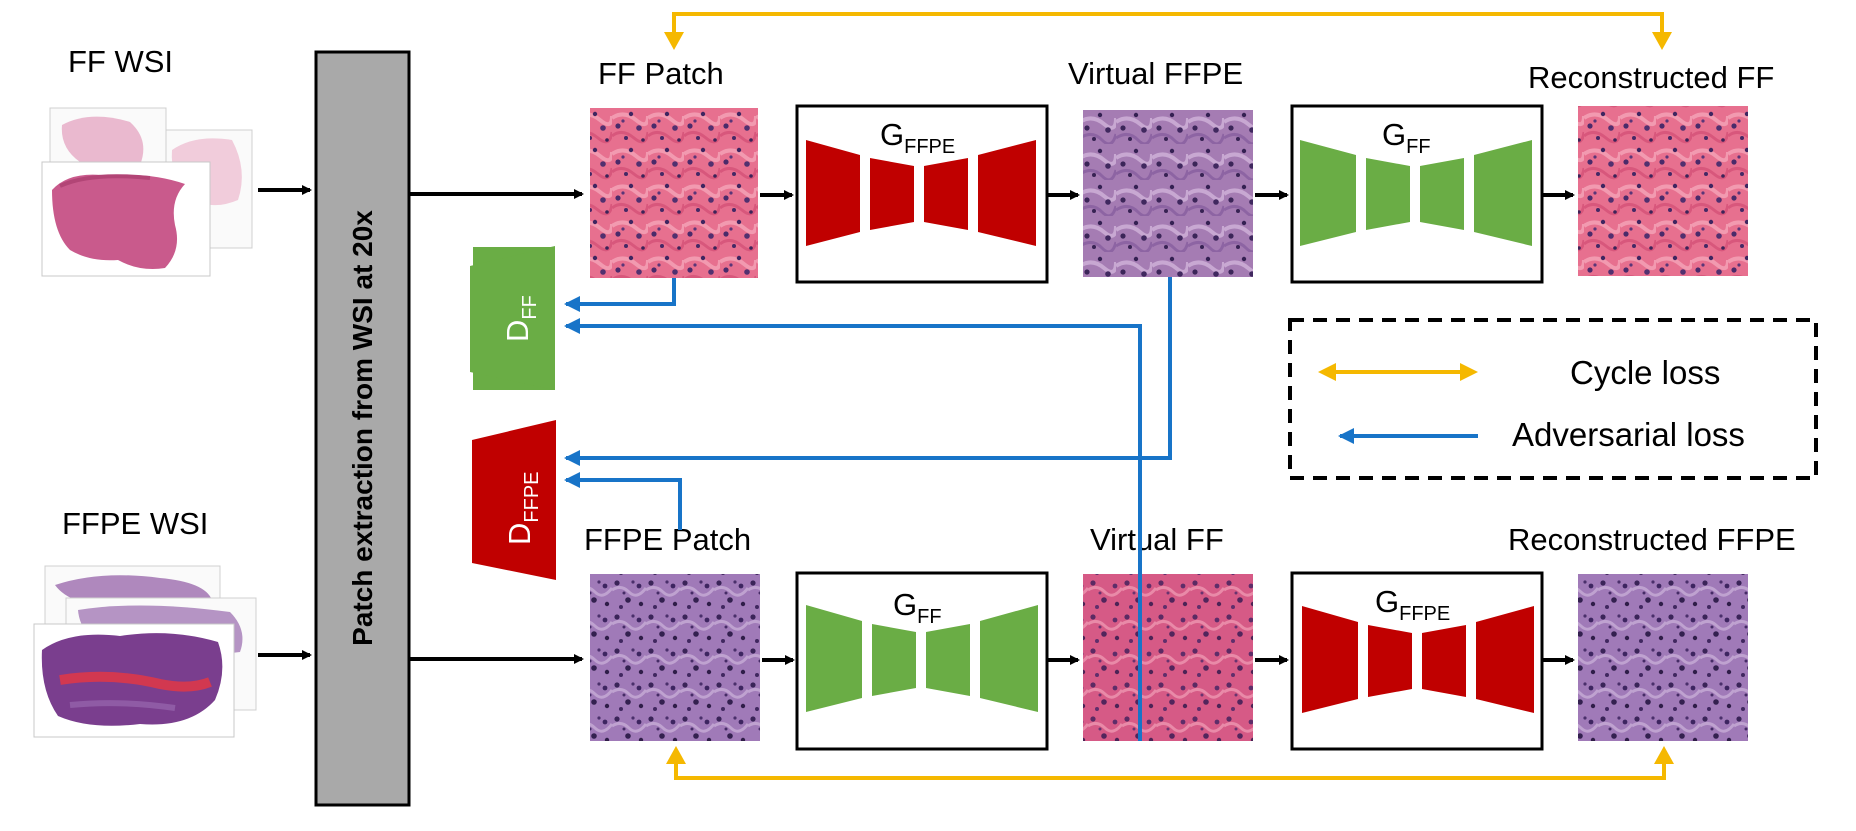 Image resolution: width=1856 pixels, height=831 pixels. Describe the element at coordinates (675, 657) in the screenshot. I see `ffpe-patch-image` at that location.